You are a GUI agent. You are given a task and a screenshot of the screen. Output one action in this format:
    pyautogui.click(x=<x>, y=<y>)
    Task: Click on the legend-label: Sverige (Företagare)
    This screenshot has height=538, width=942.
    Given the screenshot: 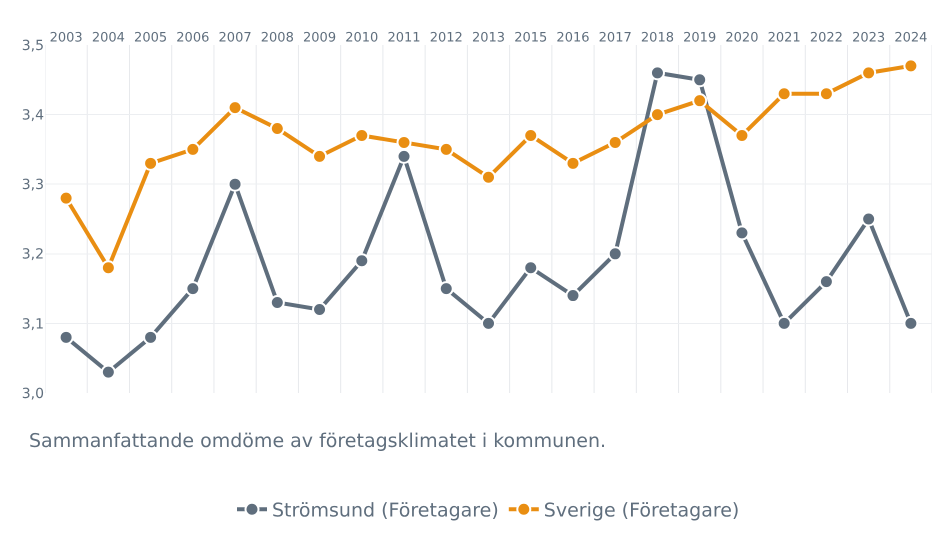 What is the action you would take?
    pyautogui.click(x=642, y=511)
    